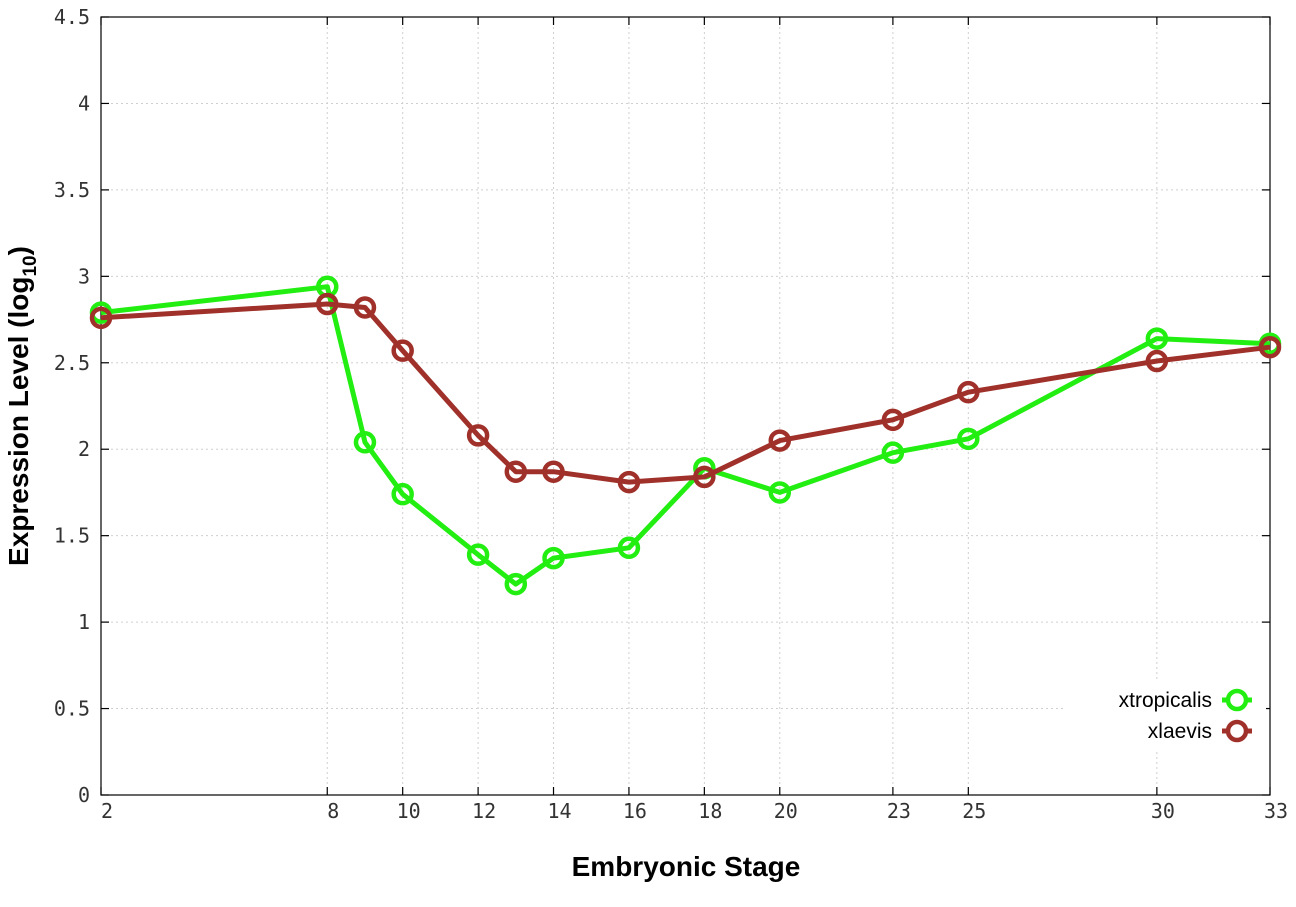  Describe the element at coordinates (974, 811) in the screenshot. I see `x-tick-label: 25` at that location.